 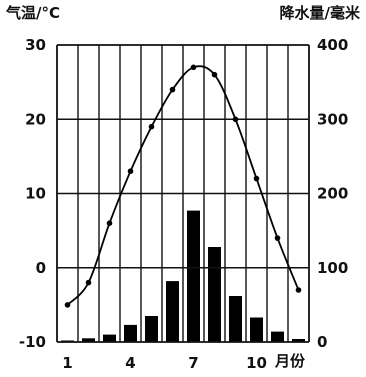 What do you see at coordinates (41, 268) in the screenshot?
I see `temperature-tick-label: 0` at bounding box center [41, 268].